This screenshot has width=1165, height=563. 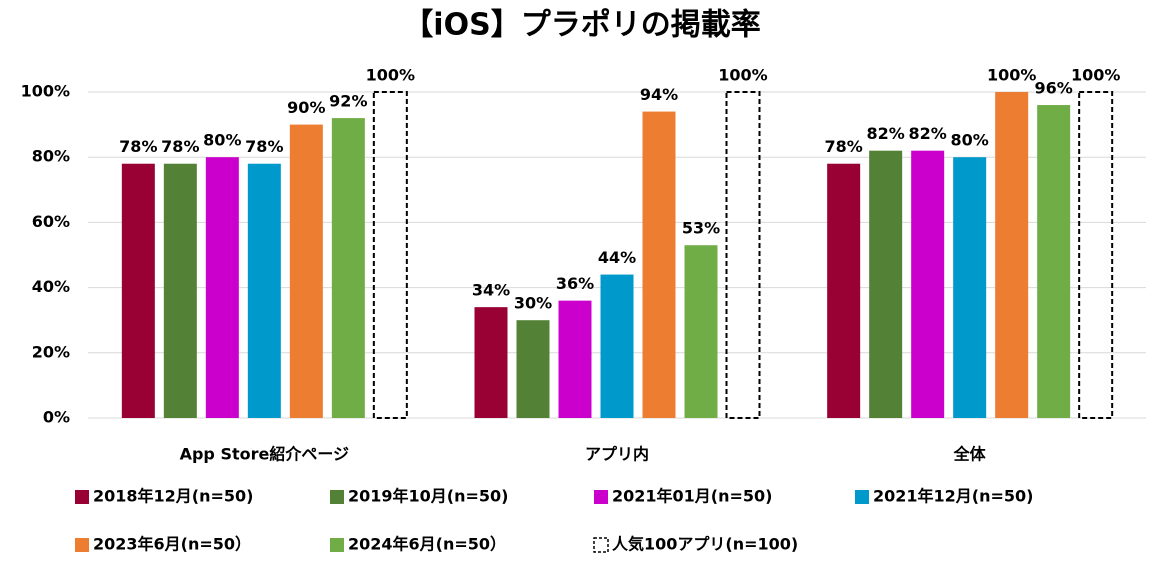 I want to click on legend-label: 2024年6月(n=50）, so click(x=427, y=544).